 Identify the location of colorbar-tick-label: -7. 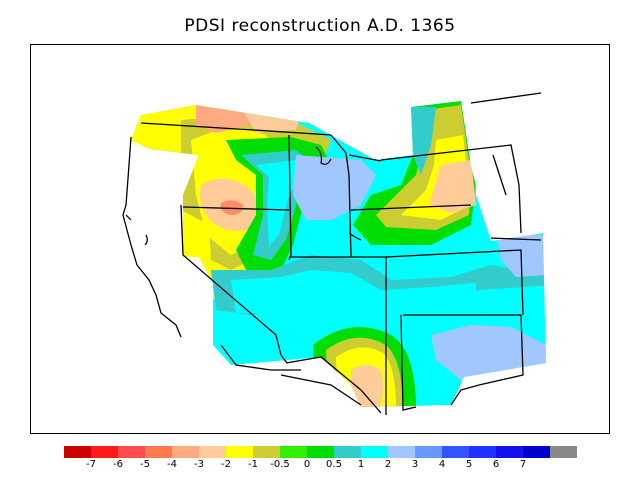
(91, 464).